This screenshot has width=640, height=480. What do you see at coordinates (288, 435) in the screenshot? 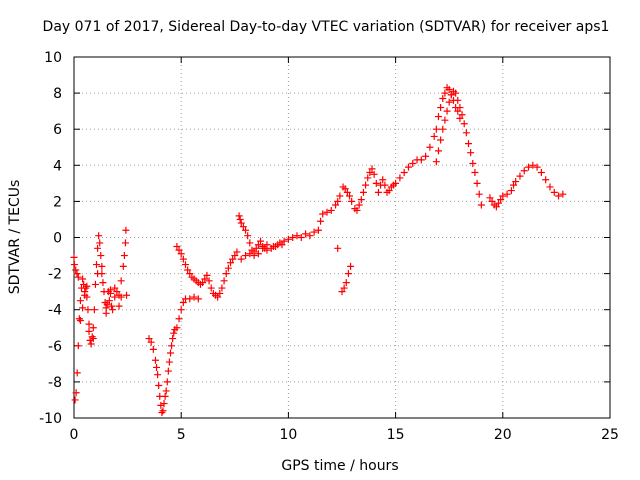
I see `x-tick-label: 10` at bounding box center [288, 435].